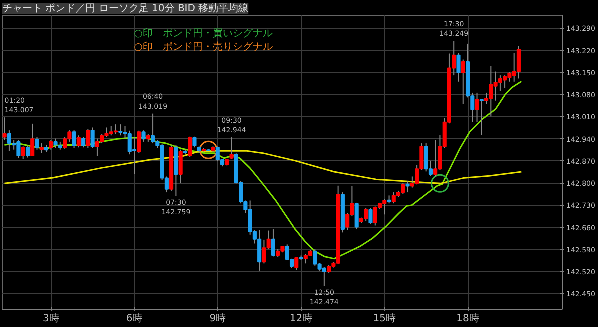  What do you see at coordinates (384, 318) in the screenshot?
I see `x-tick-label: 15時` at bounding box center [384, 318].